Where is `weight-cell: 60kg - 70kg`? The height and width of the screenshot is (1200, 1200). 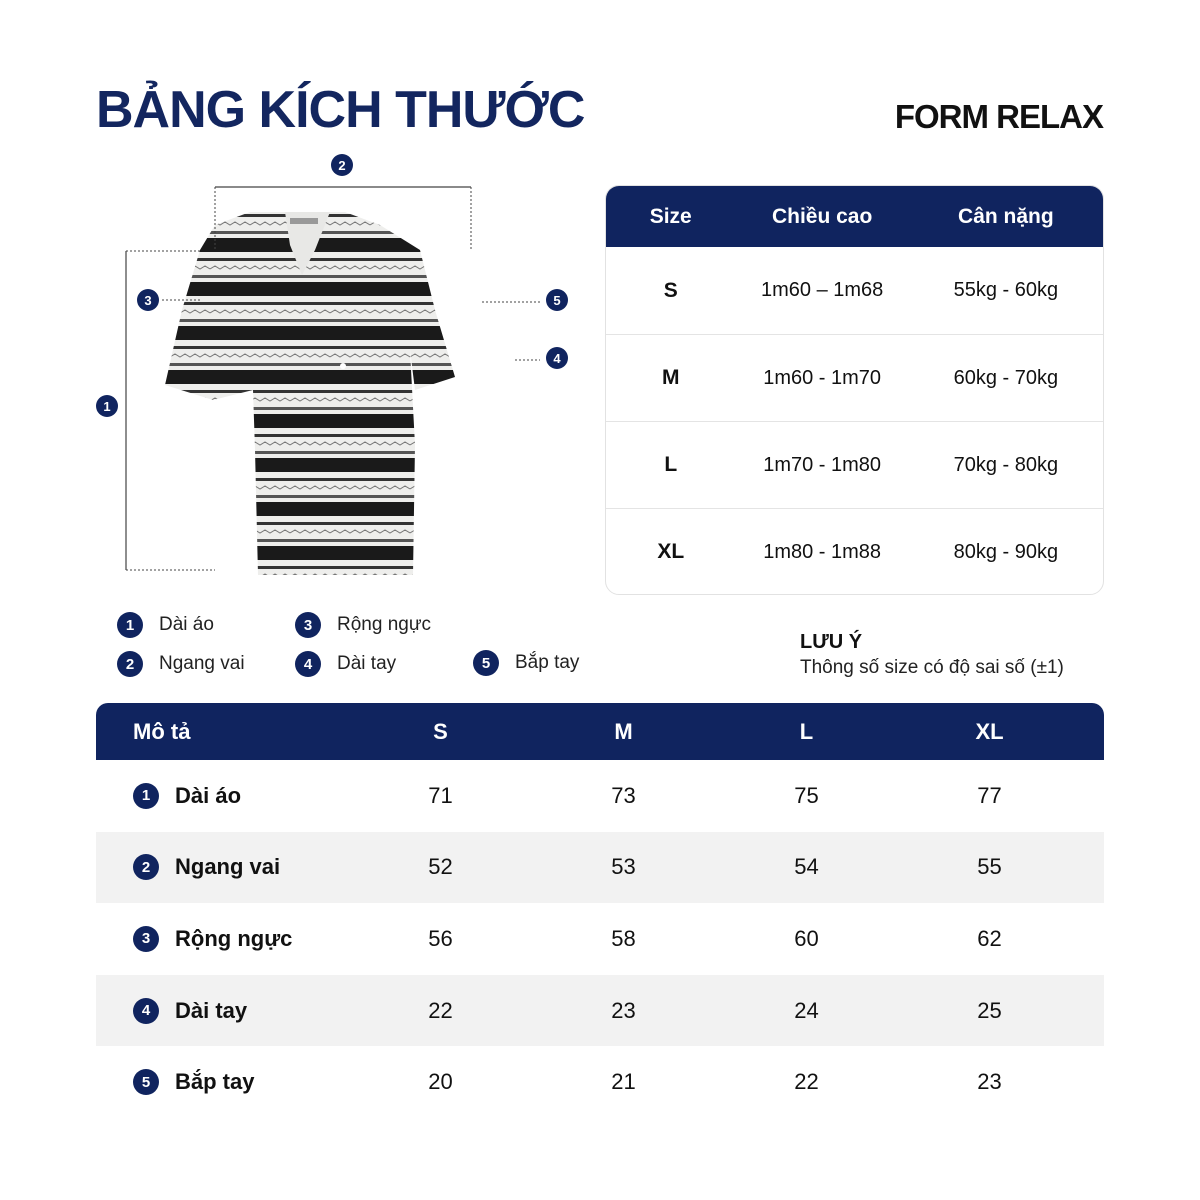 weight-cell: 60kg - 70kg is located at coordinates (1006, 377).